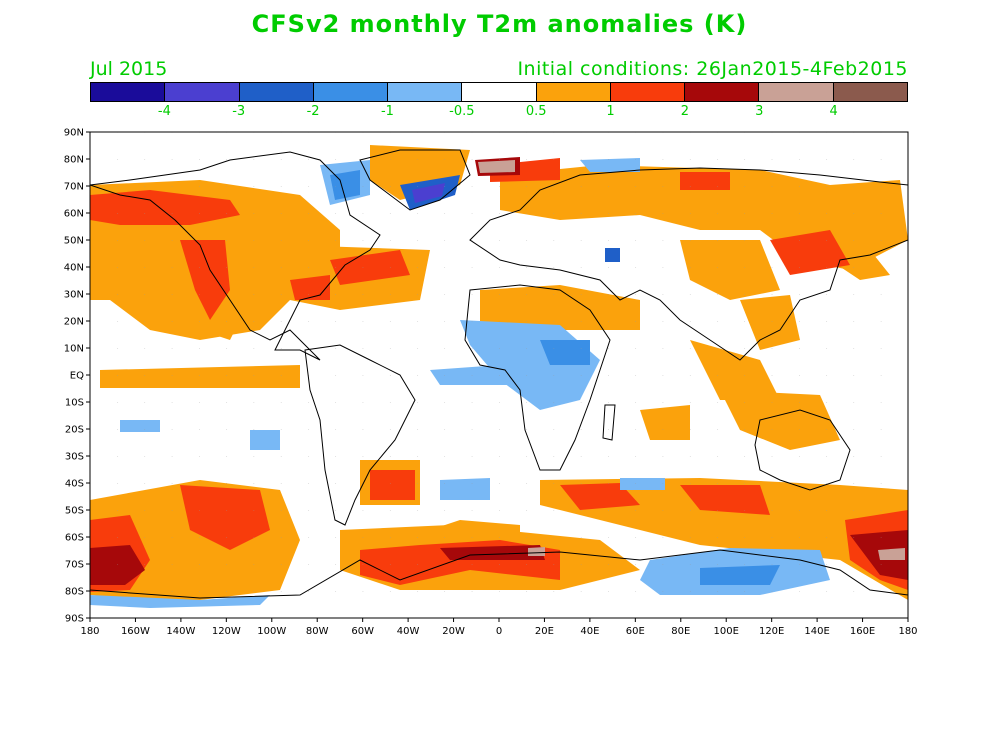 This screenshot has height=750, width=999. What do you see at coordinates (74, 268) in the screenshot?
I see `latitude-label: 40N` at bounding box center [74, 268].